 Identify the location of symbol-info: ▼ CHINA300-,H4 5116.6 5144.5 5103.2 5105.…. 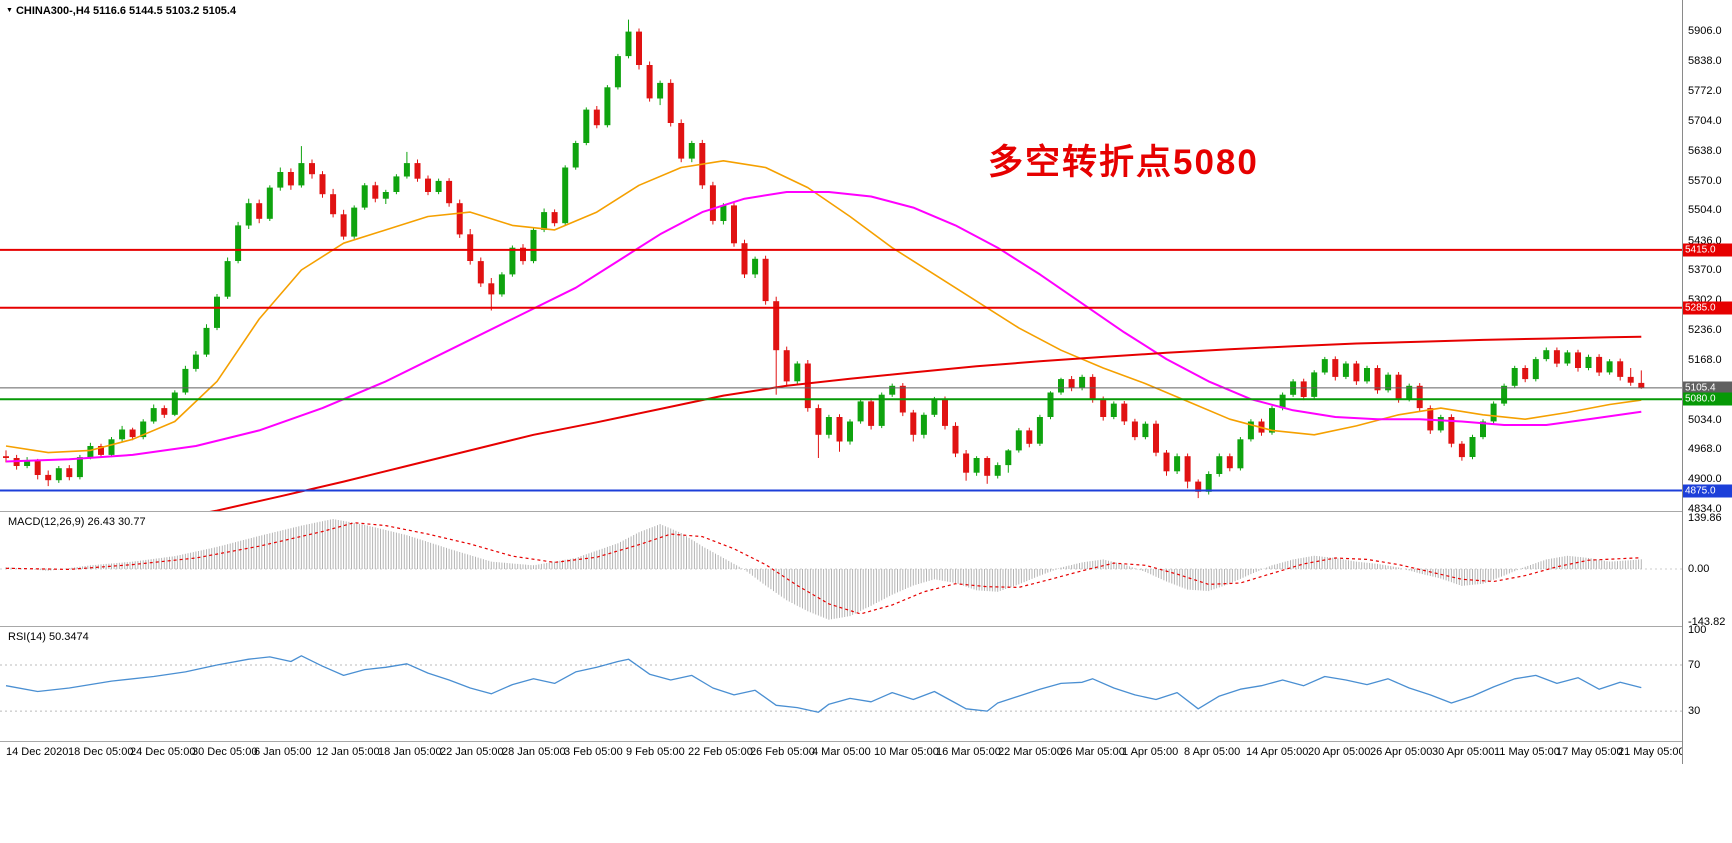
(121, 11).